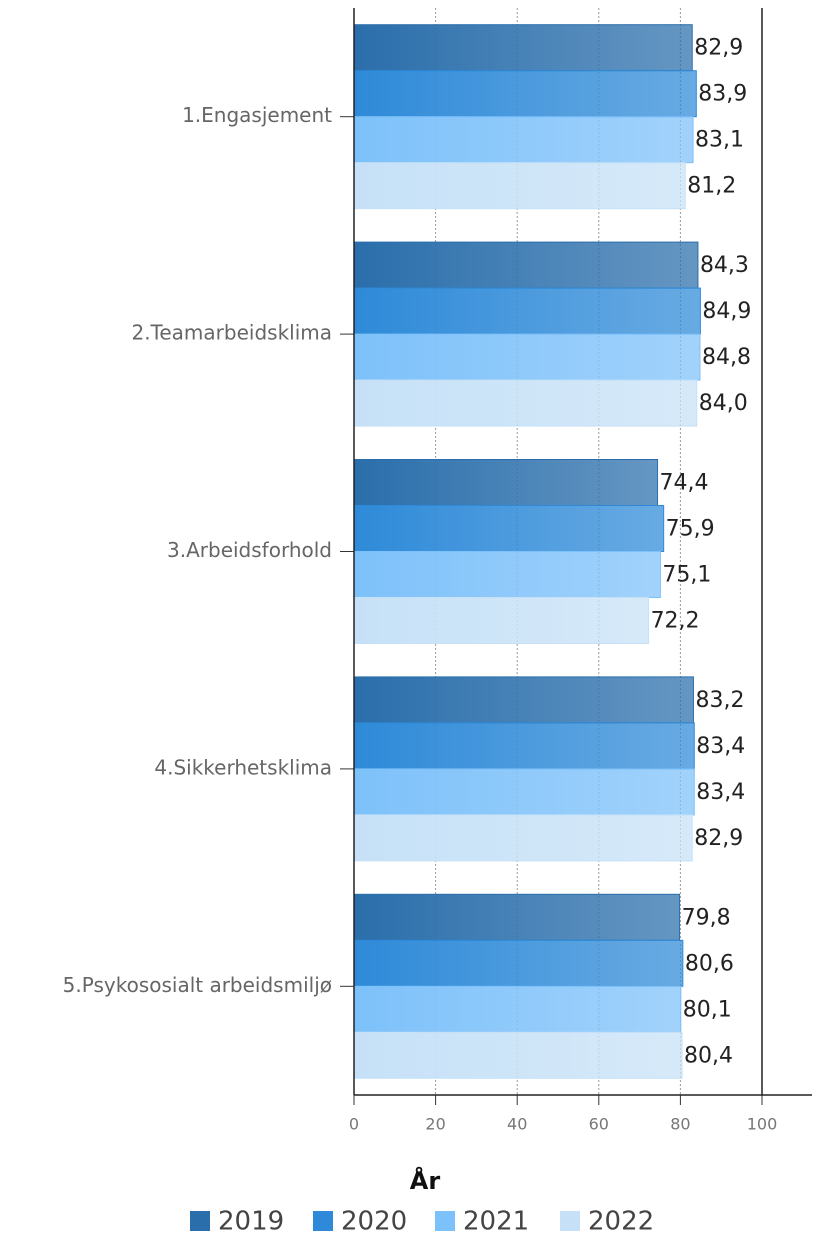 This screenshot has width=815, height=1237. Describe the element at coordinates (684, 483) in the screenshot. I see `value-label: 74,4` at that location.